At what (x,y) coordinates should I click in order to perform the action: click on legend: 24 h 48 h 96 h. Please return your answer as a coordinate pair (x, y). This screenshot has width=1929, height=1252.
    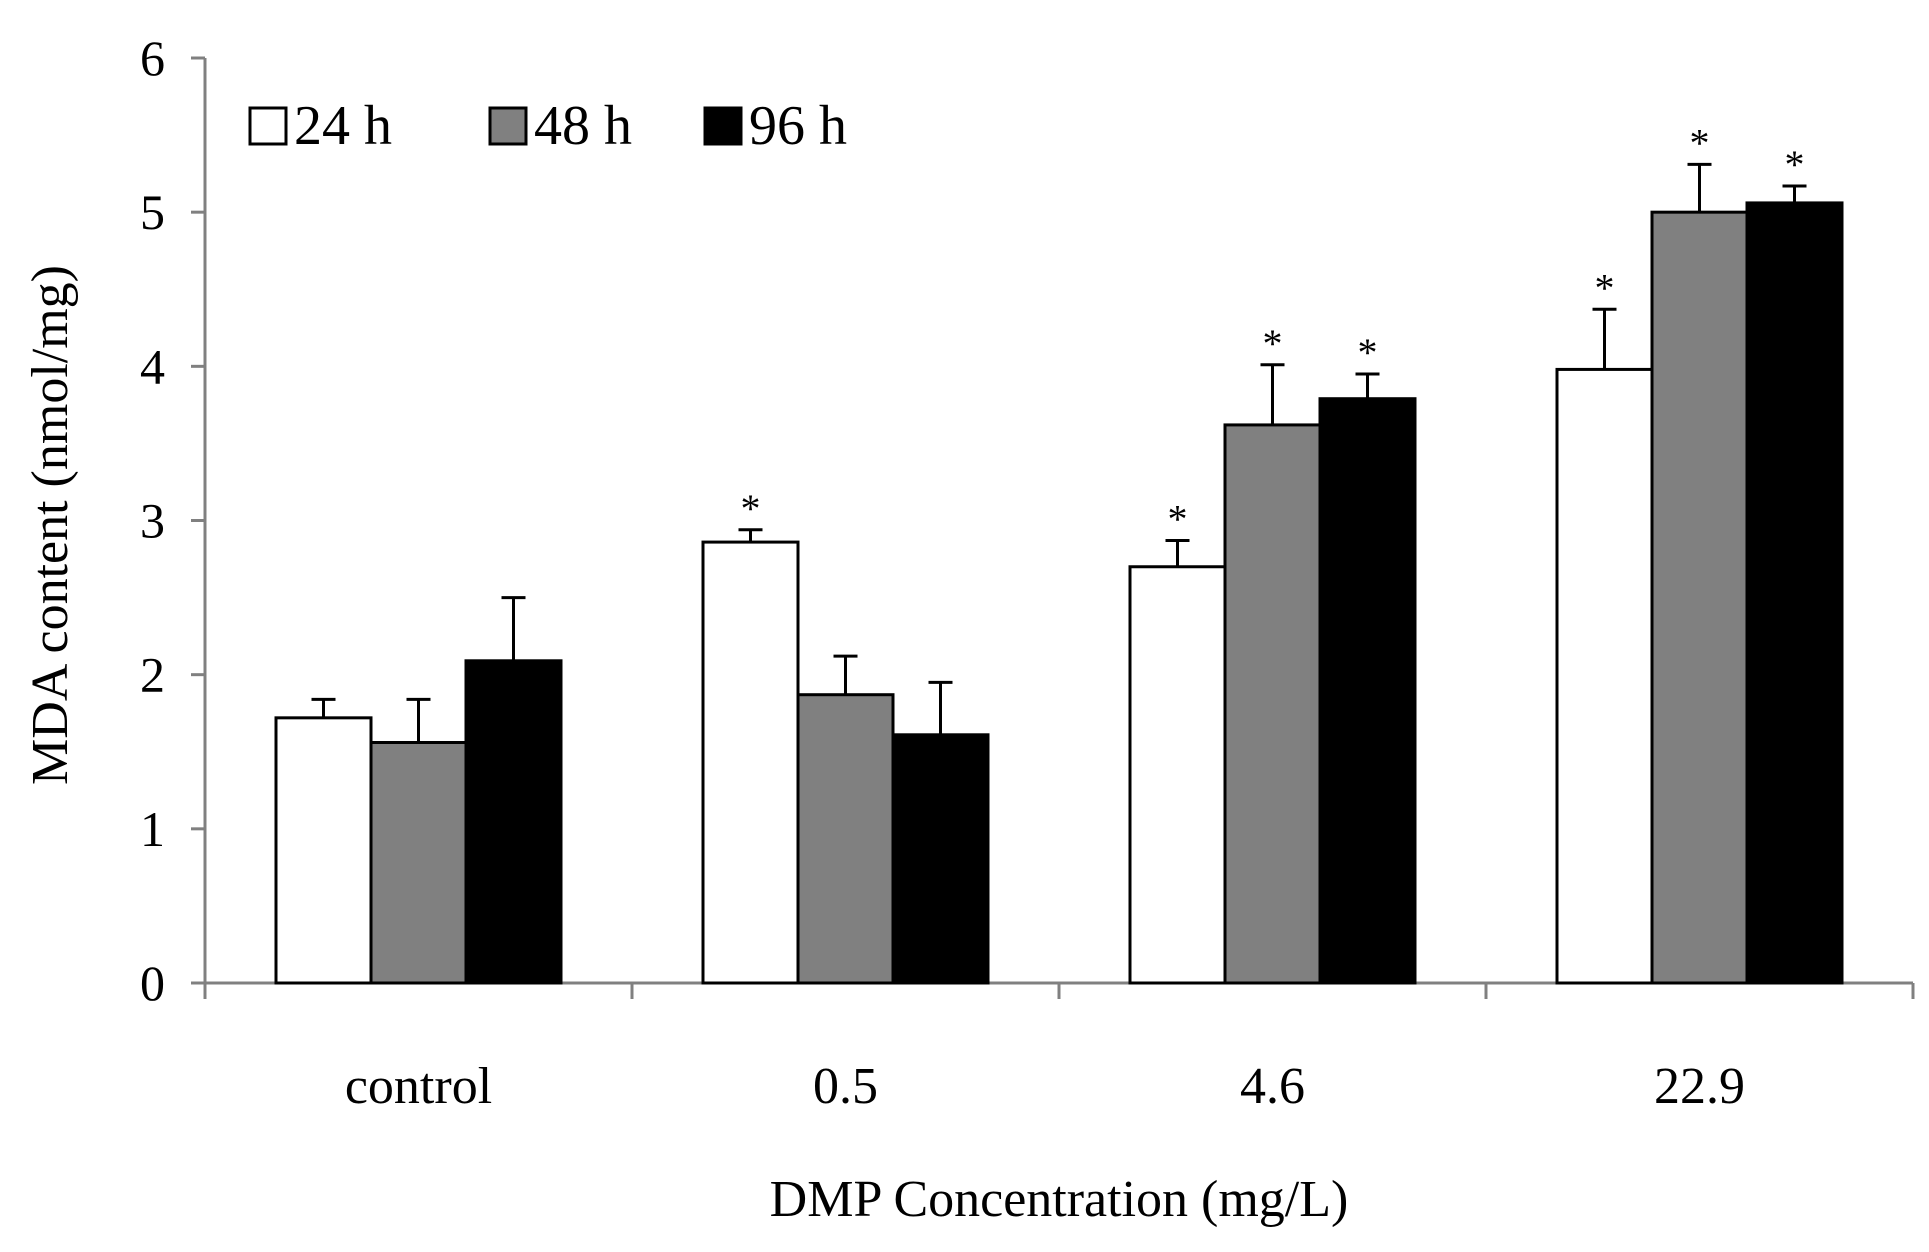
    Looking at the image, I should click on (547, 126).